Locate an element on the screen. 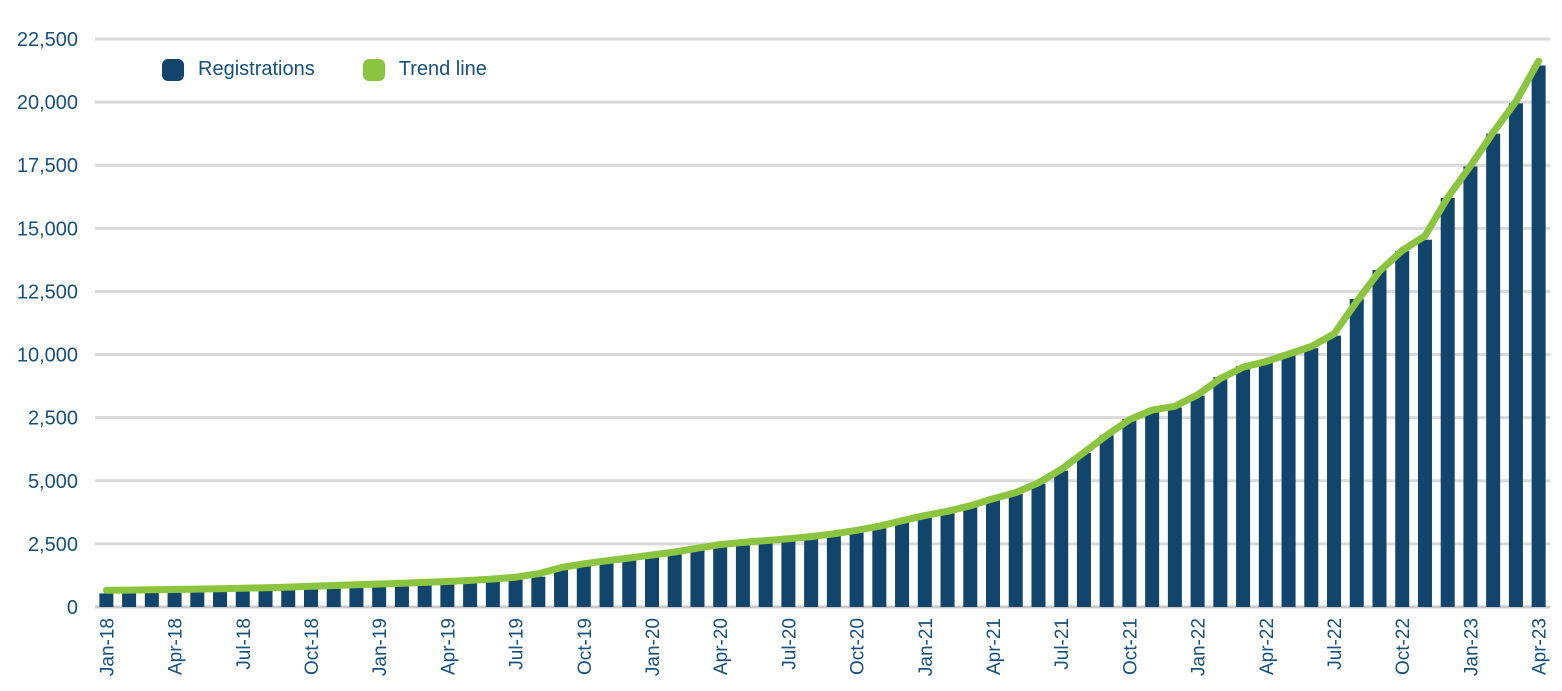  x-axis-tick-label: Jul-18 is located at coordinates (244, 644).